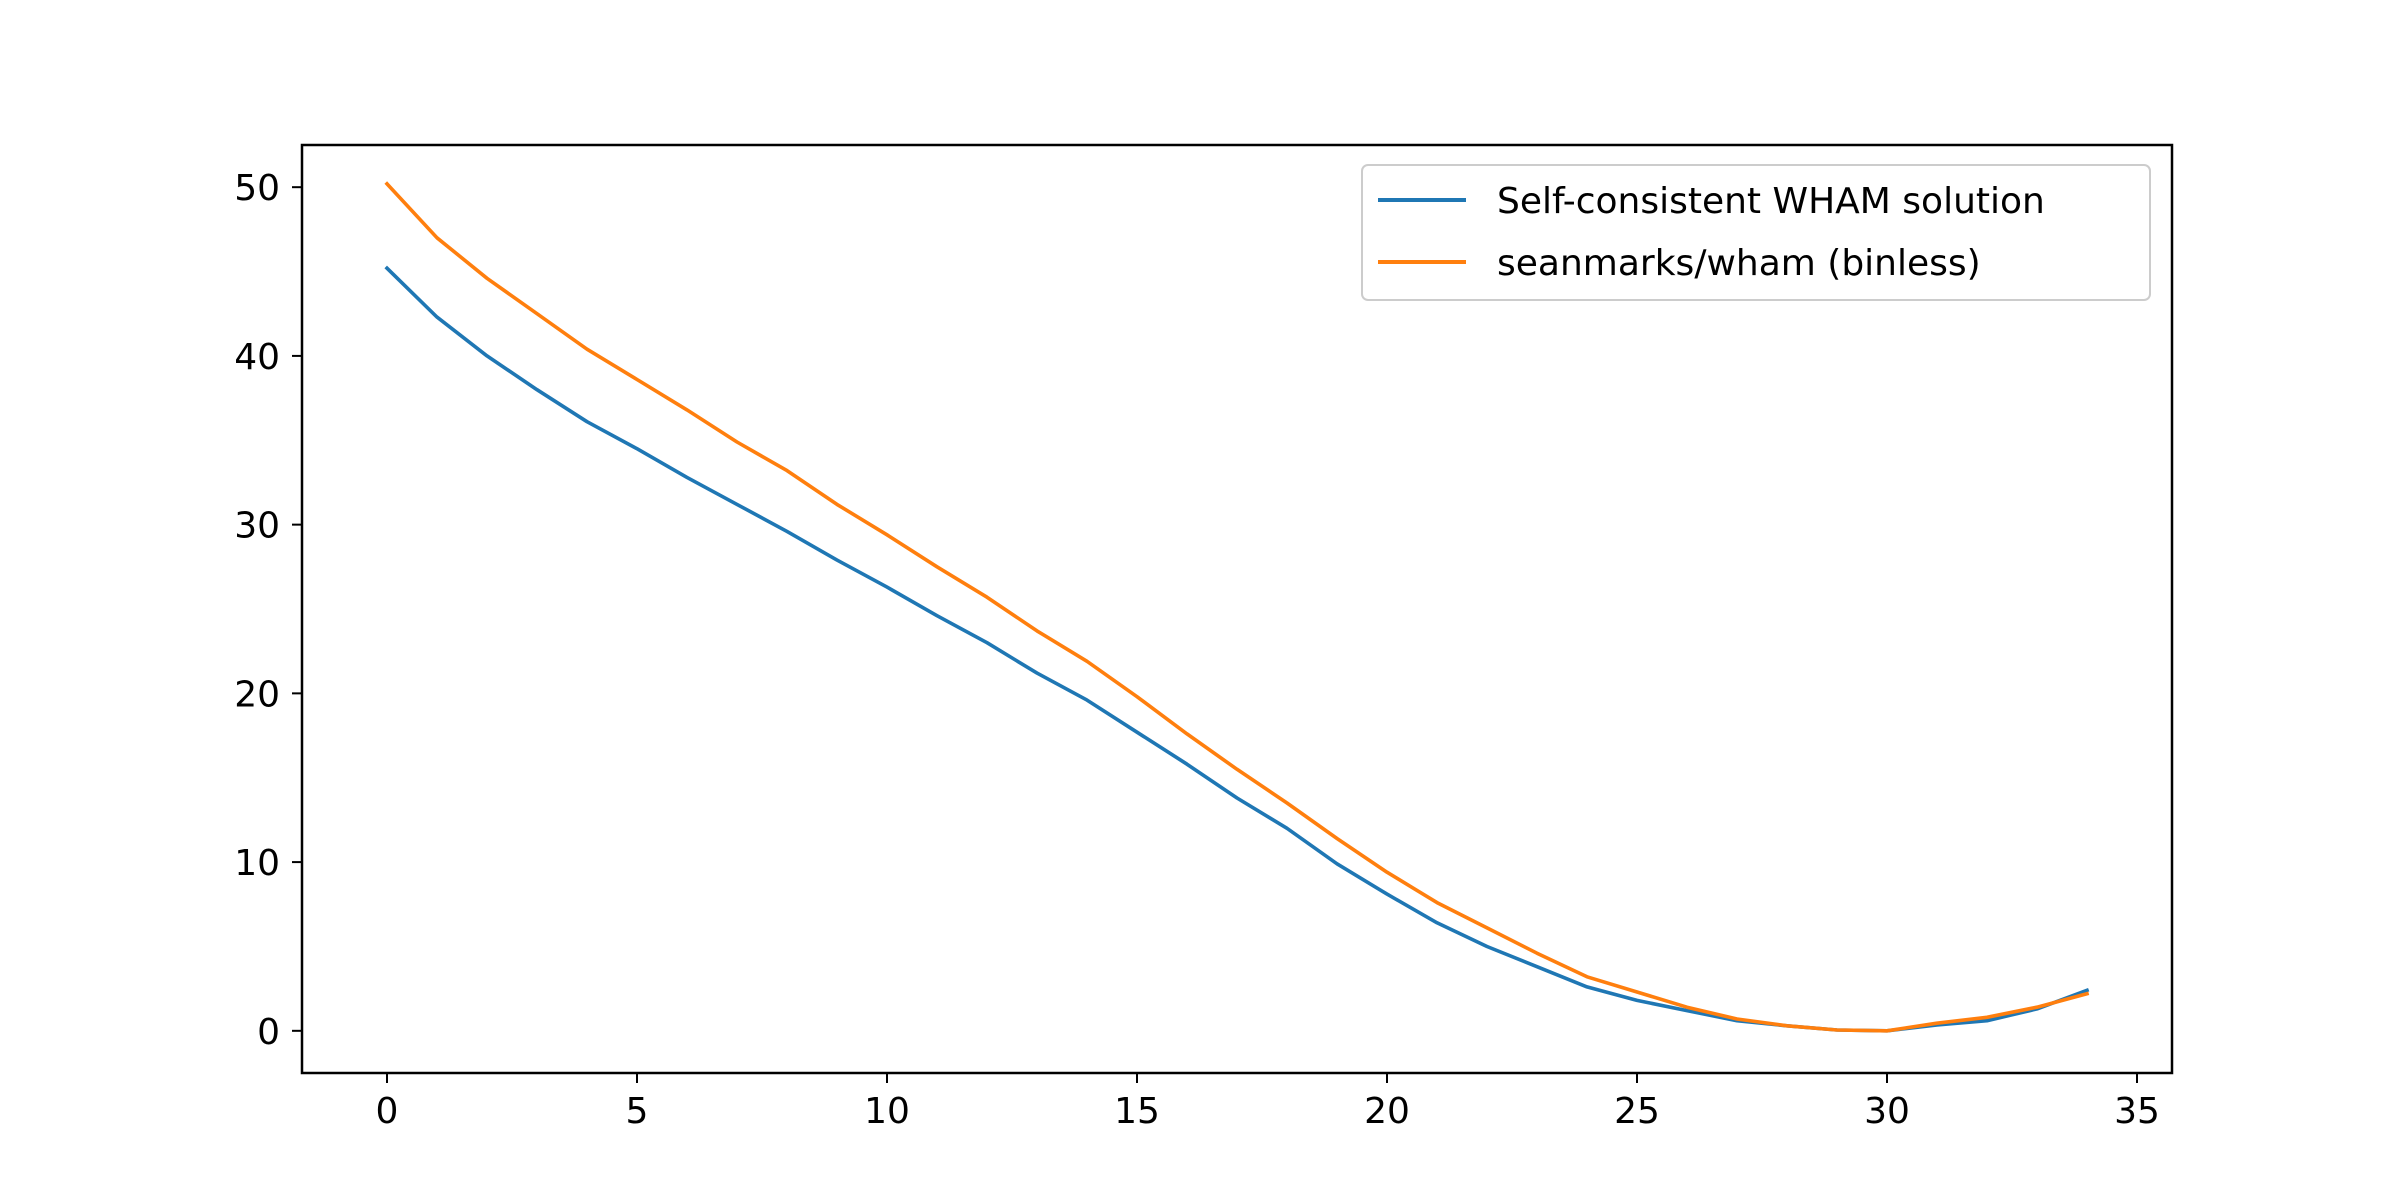 This screenshot has height=1200, width=2400. Describe the element at coordinates (268, 1032) in the screenshot. I see `y-tick-label: 0` at that location.